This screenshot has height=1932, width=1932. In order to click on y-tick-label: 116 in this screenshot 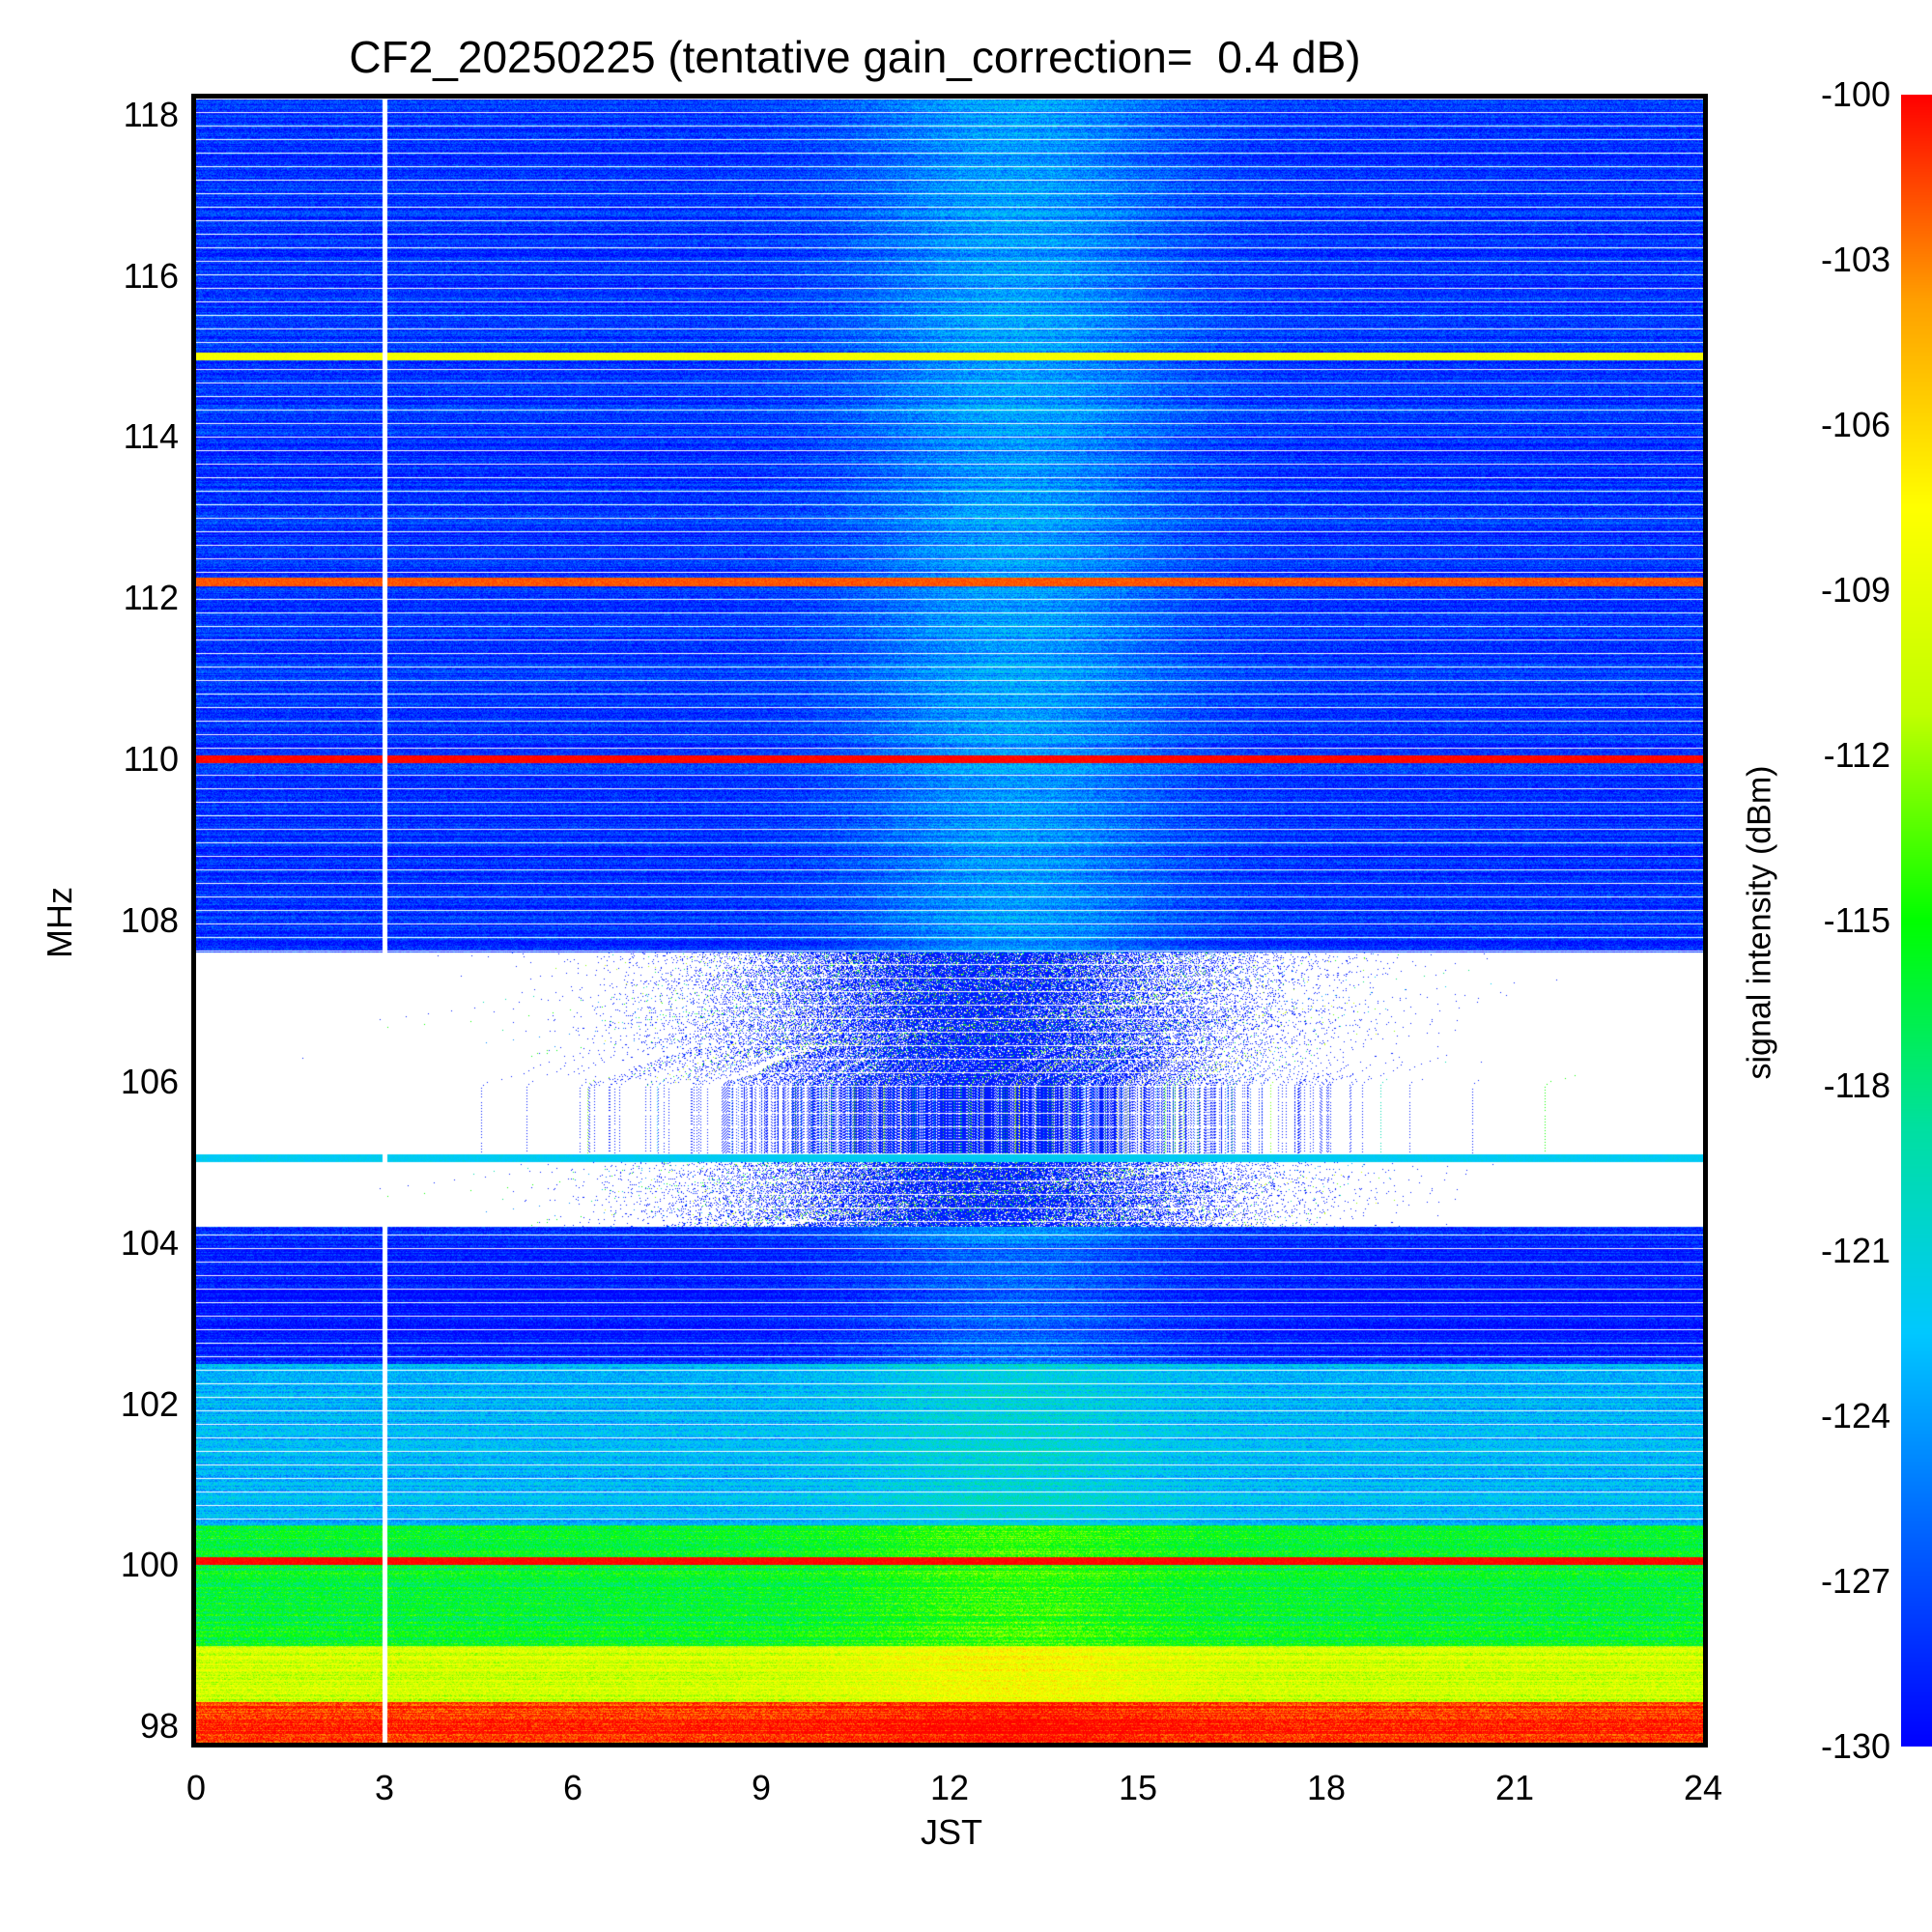, I will do `click(151, 275)`.